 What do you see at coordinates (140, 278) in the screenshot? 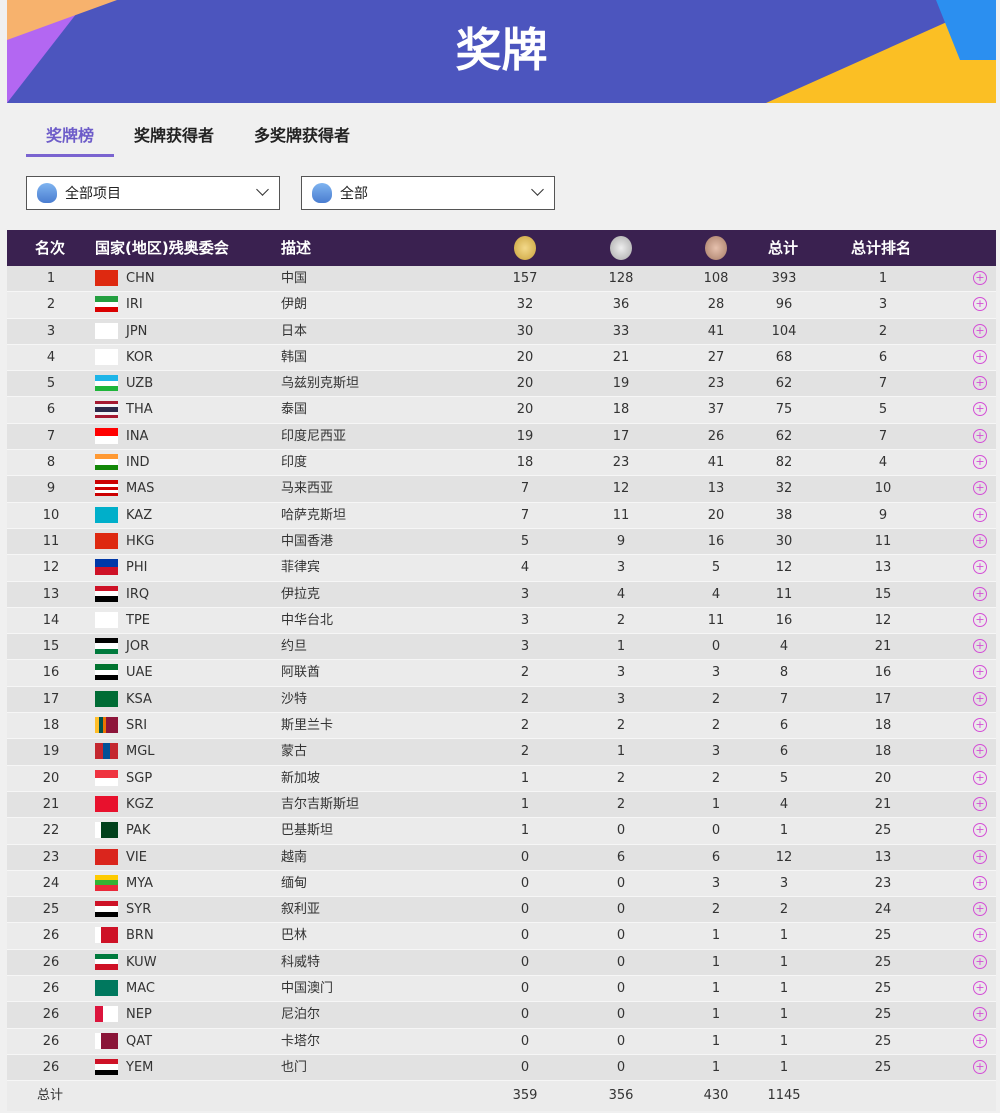
I see `country-code: CHN` at bounding box center [140, 278].